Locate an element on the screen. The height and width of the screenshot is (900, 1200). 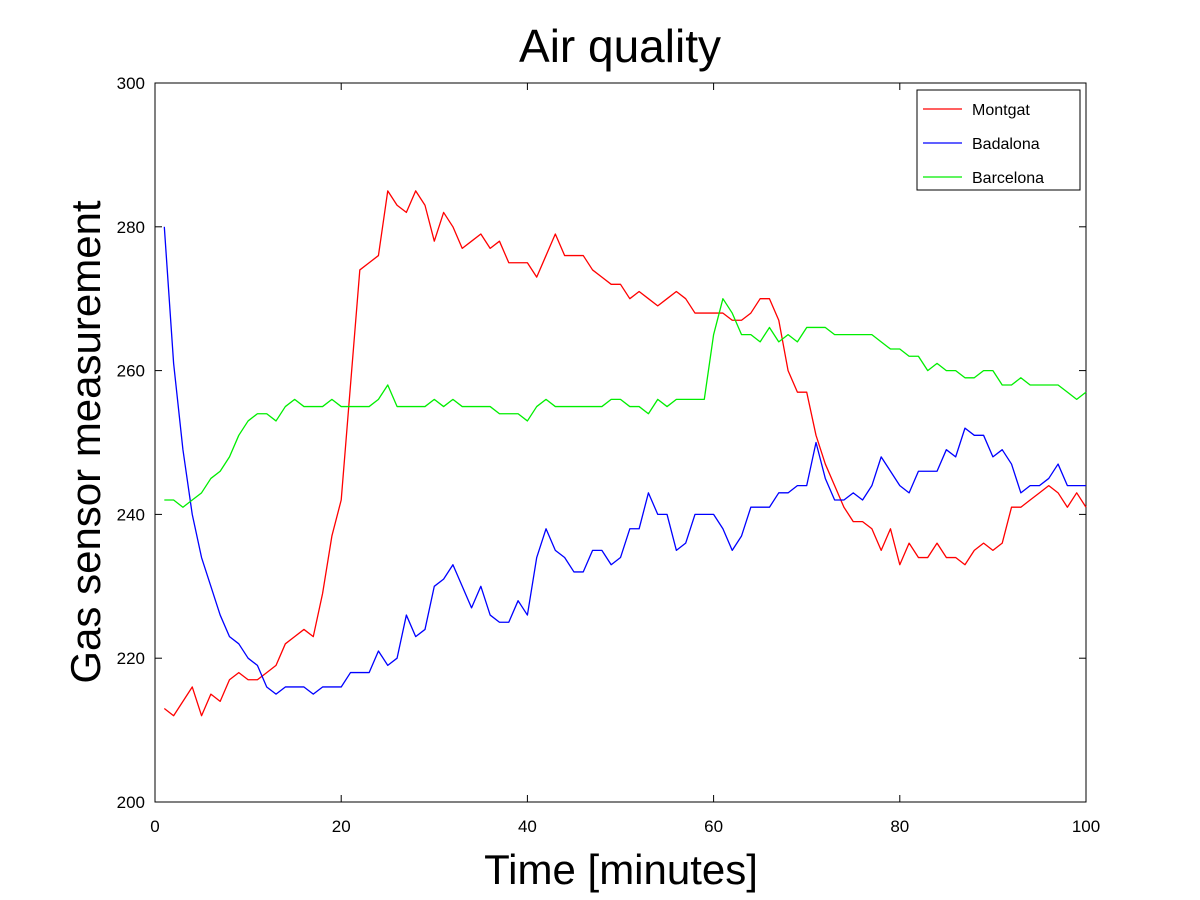
x-tick-label: 20 is located at coordinates (341, 826).